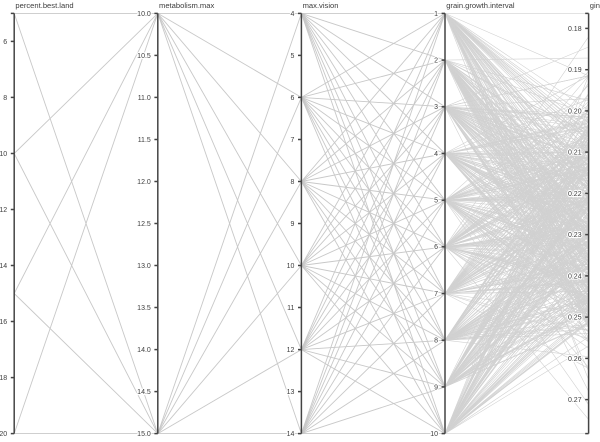 This screenshot has width=600, height=442. Describe the element at coordinates (144, 308) in the screenshot. I see `svg-text: 13.5` at that location.